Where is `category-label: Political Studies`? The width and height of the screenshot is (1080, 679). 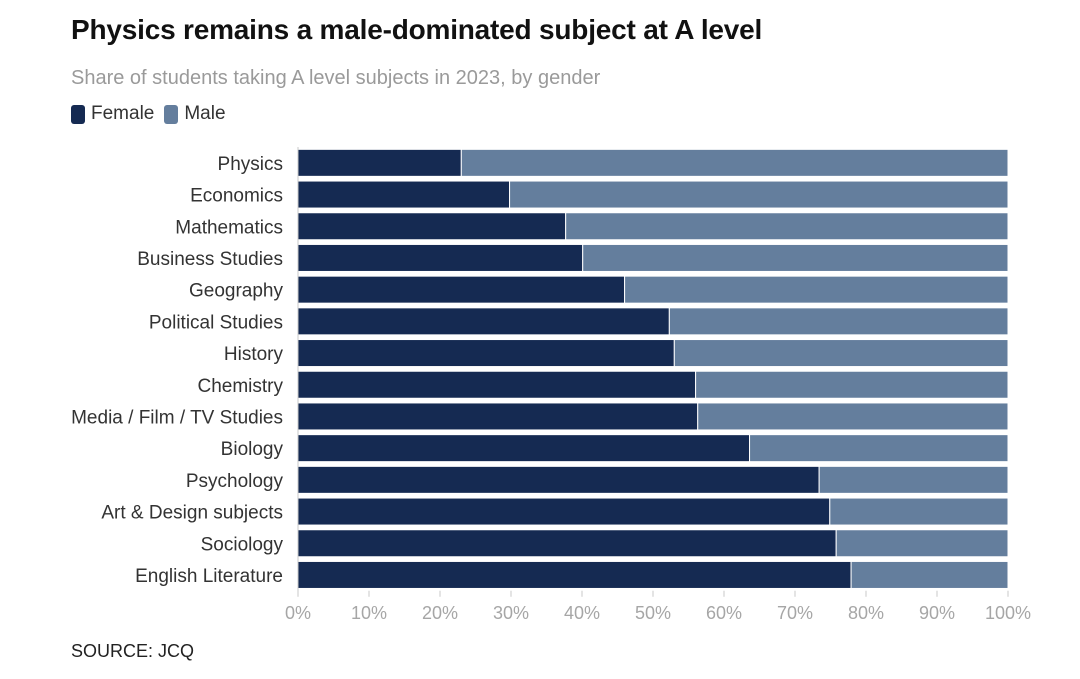
category-label: Political Studies is located at coordinates (216, 322).